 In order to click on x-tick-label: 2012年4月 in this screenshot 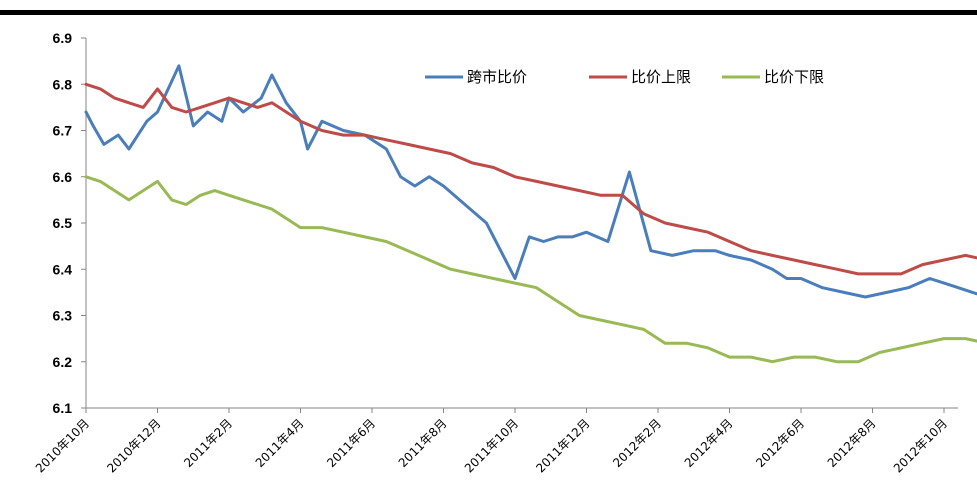, I will do `click(709, 443)`.